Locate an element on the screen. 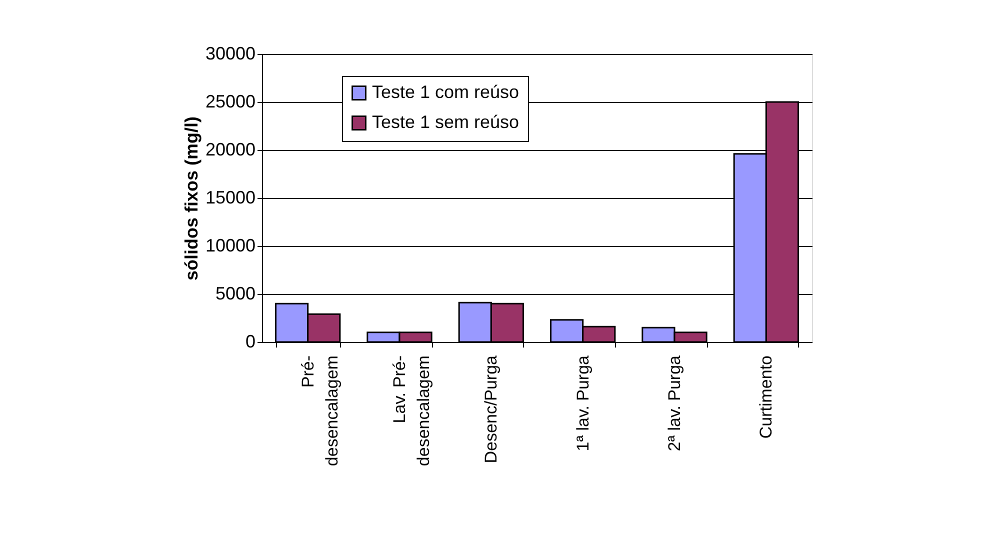 Image resolution: width=987 pixels, height=547 pixels. y-tick-label: 30000 is located at coordinates (230, 54).